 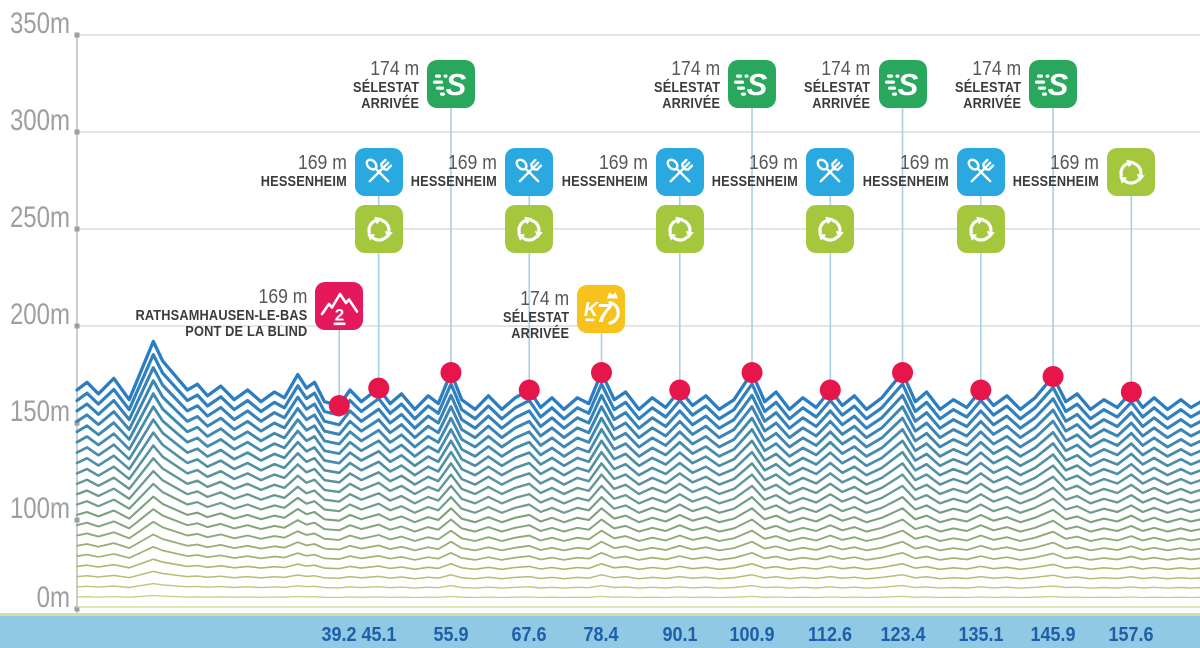 I want to click on distance-label: 100.9, so click(x=752, y=635).